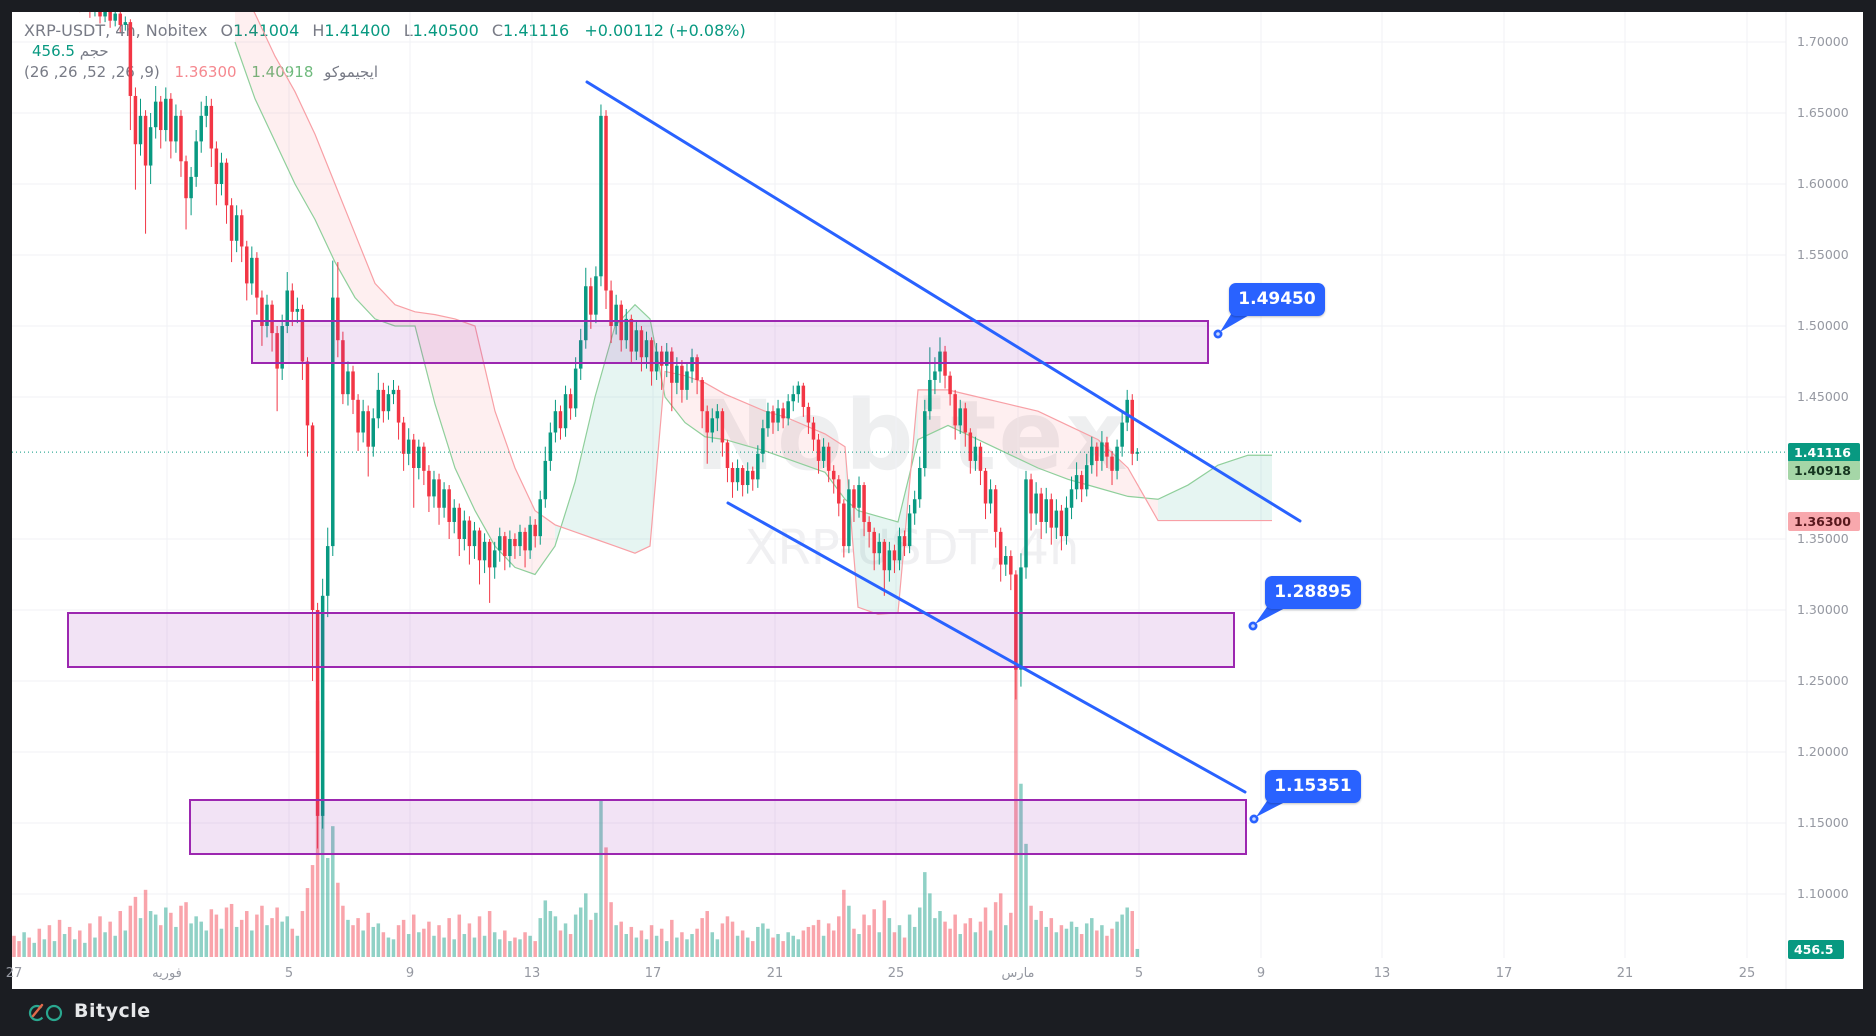  What do you see at coordinates (1313, 786) in the screenshot?
I see `price-callout-1.15351: 1.15351` at bounding box center [1313, 786].